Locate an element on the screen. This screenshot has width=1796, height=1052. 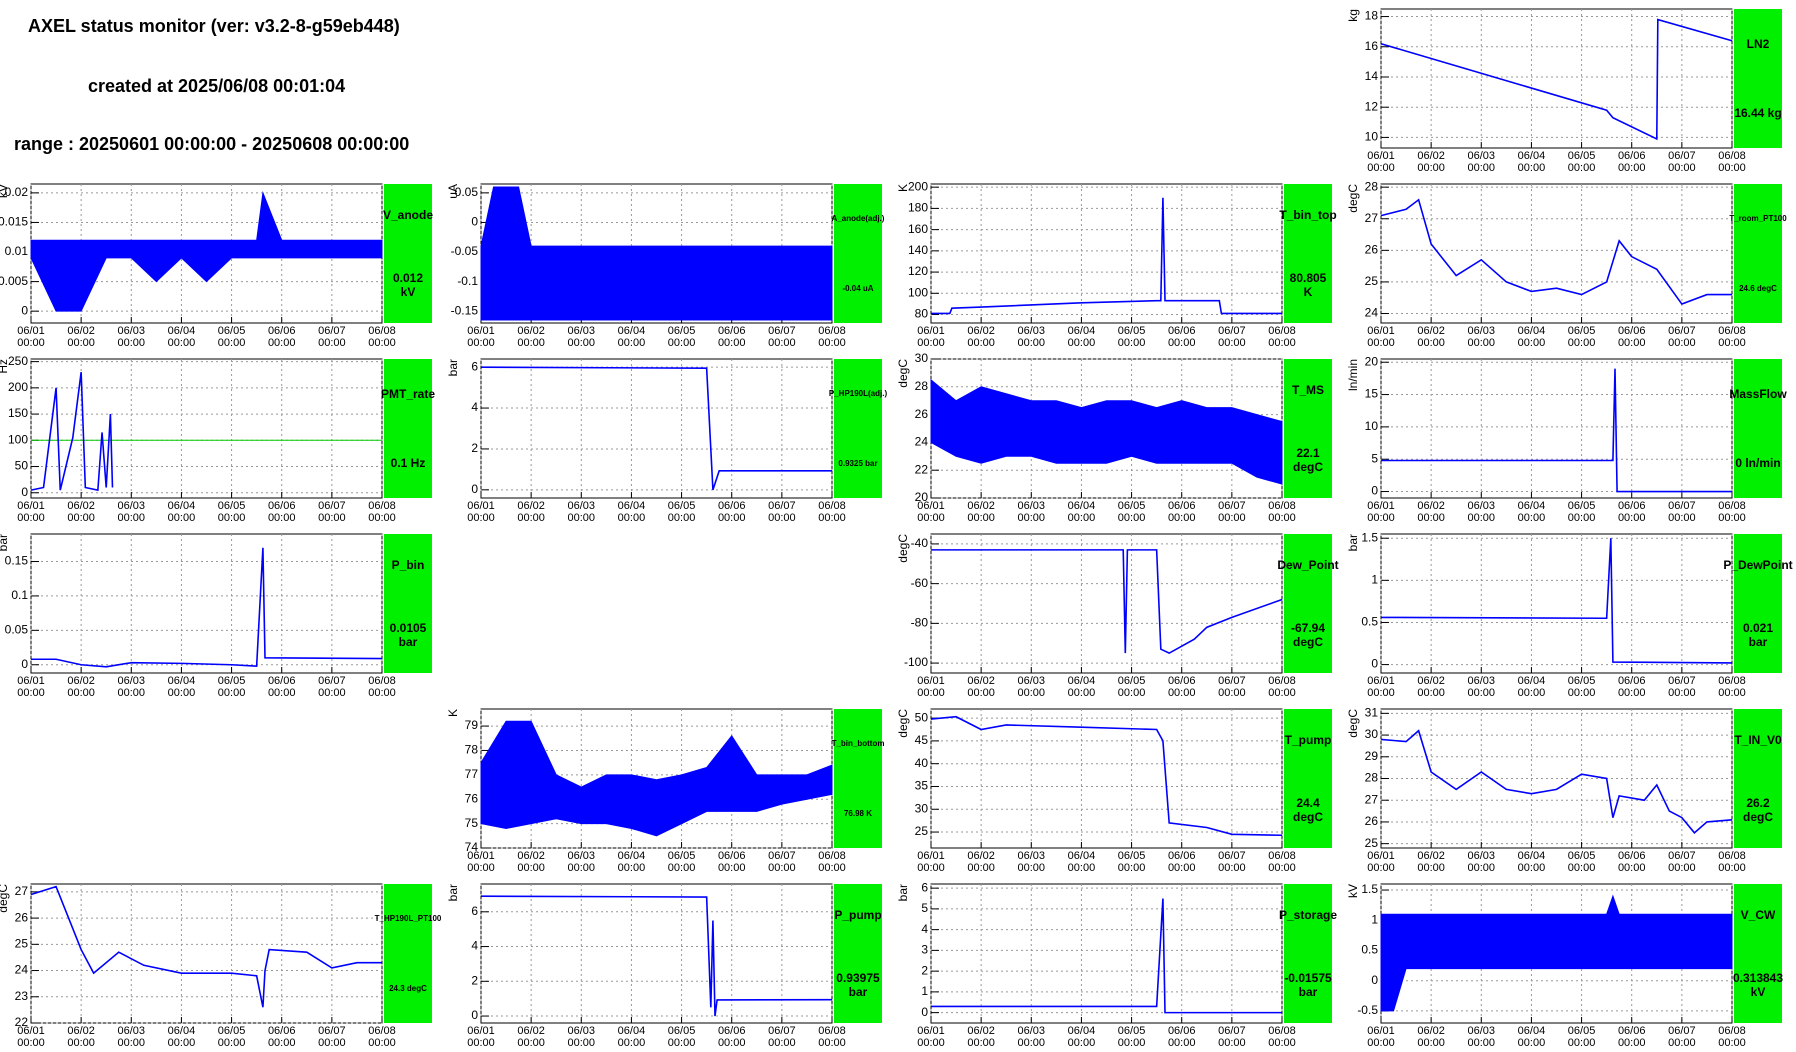
status-box: P_storage -0.01575 bar is located at coordinates (1308, 953).